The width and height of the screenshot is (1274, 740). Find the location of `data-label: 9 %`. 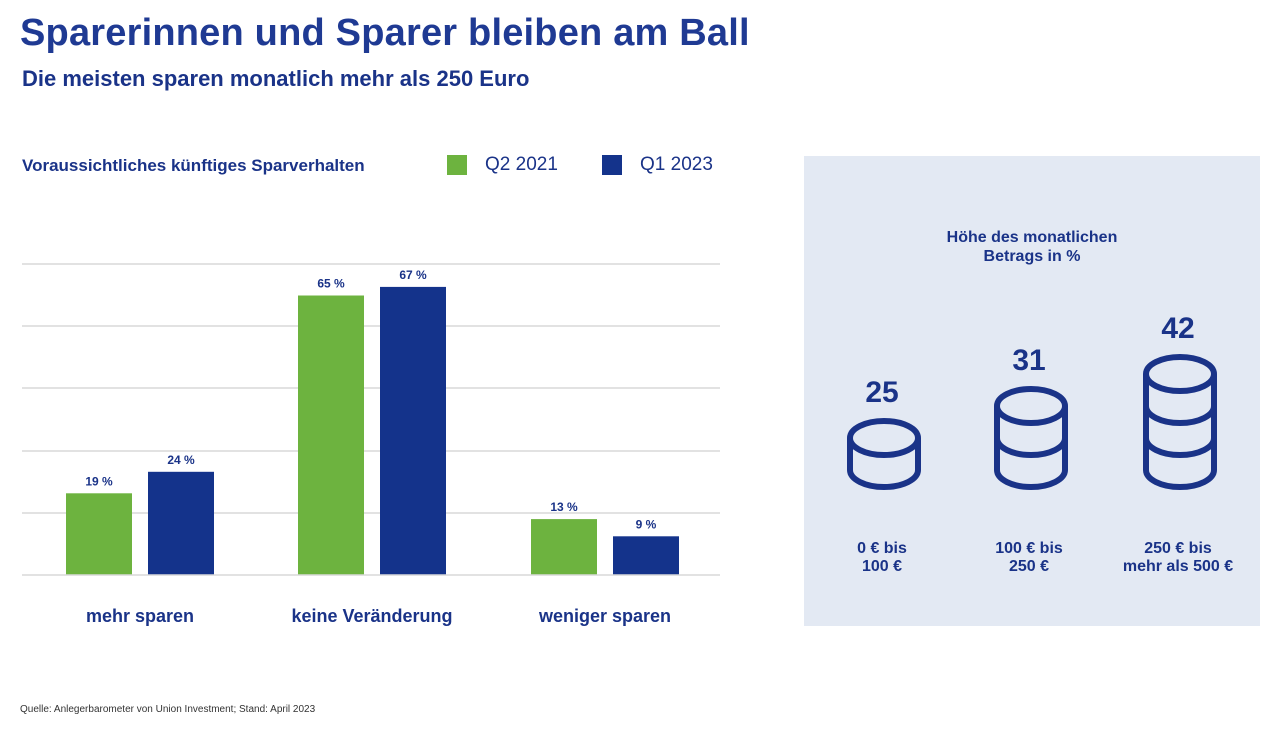

data-label: 9 % is located at coordinates (646, 524).